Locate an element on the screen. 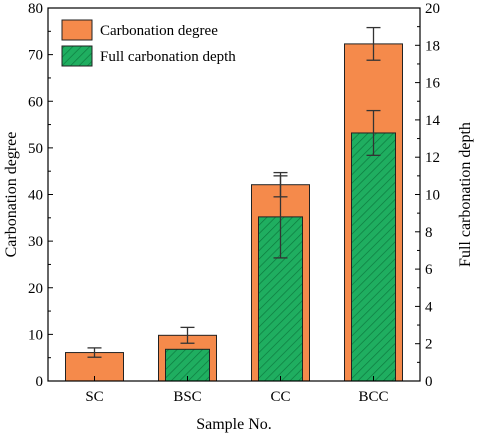 The image size is (484, 435). bar-full-carbonation-depth-BCC is located at coordinates (373, 257).